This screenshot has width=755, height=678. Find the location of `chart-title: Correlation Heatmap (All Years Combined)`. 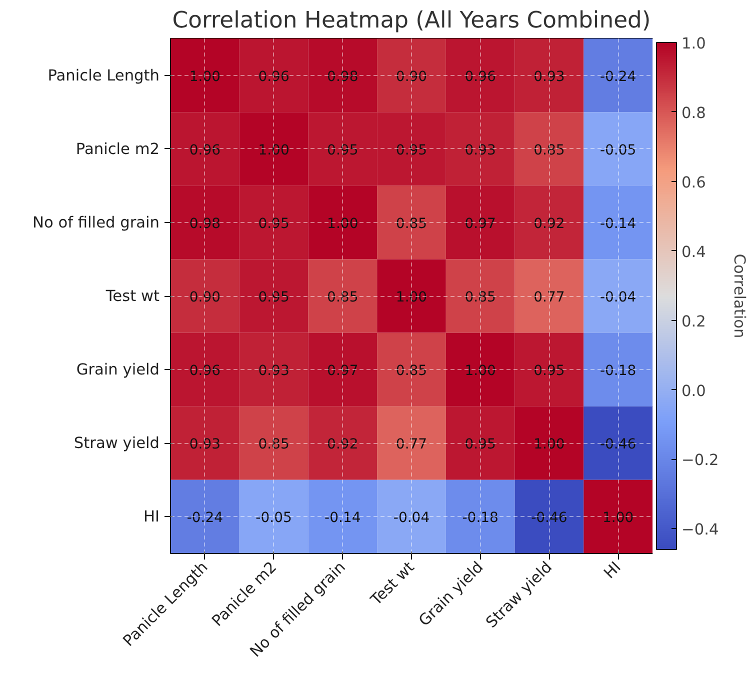

chart-title: Correlation Heatmap (All Years Combined) is located at coordinates (411, 21).